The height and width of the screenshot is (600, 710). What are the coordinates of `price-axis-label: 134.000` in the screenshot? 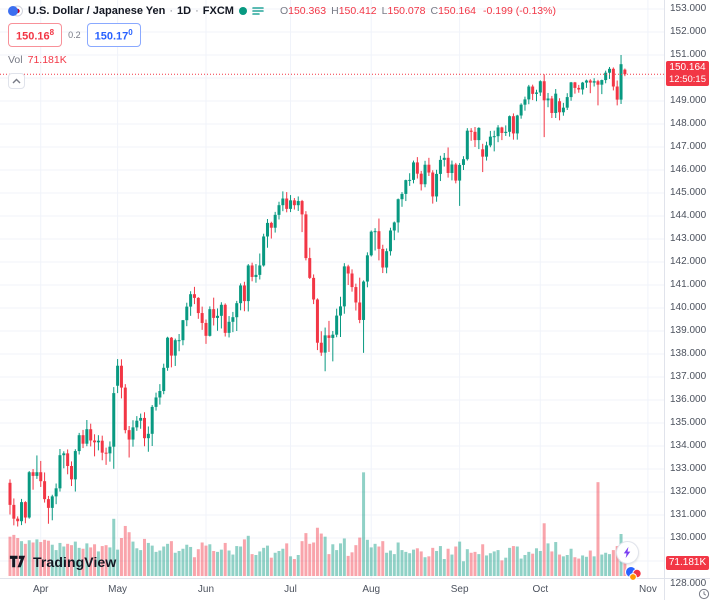 It's located at (688, 445).